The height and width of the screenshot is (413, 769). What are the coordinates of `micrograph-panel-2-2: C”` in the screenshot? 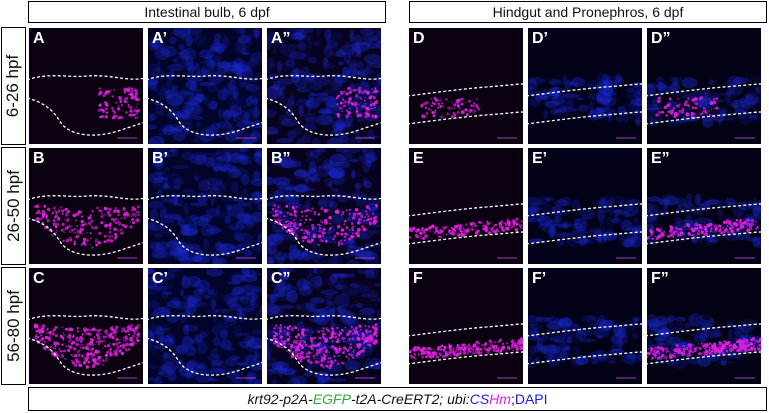 It's located at (324, 326).